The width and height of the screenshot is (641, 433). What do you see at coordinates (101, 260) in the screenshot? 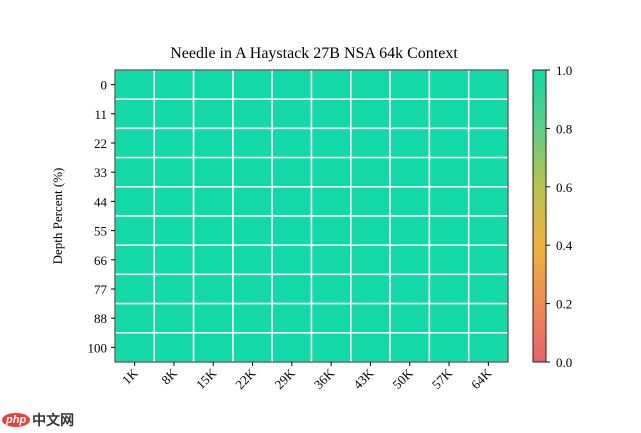
I see `y-tick-label: 66` at bounding box center [101, 260].